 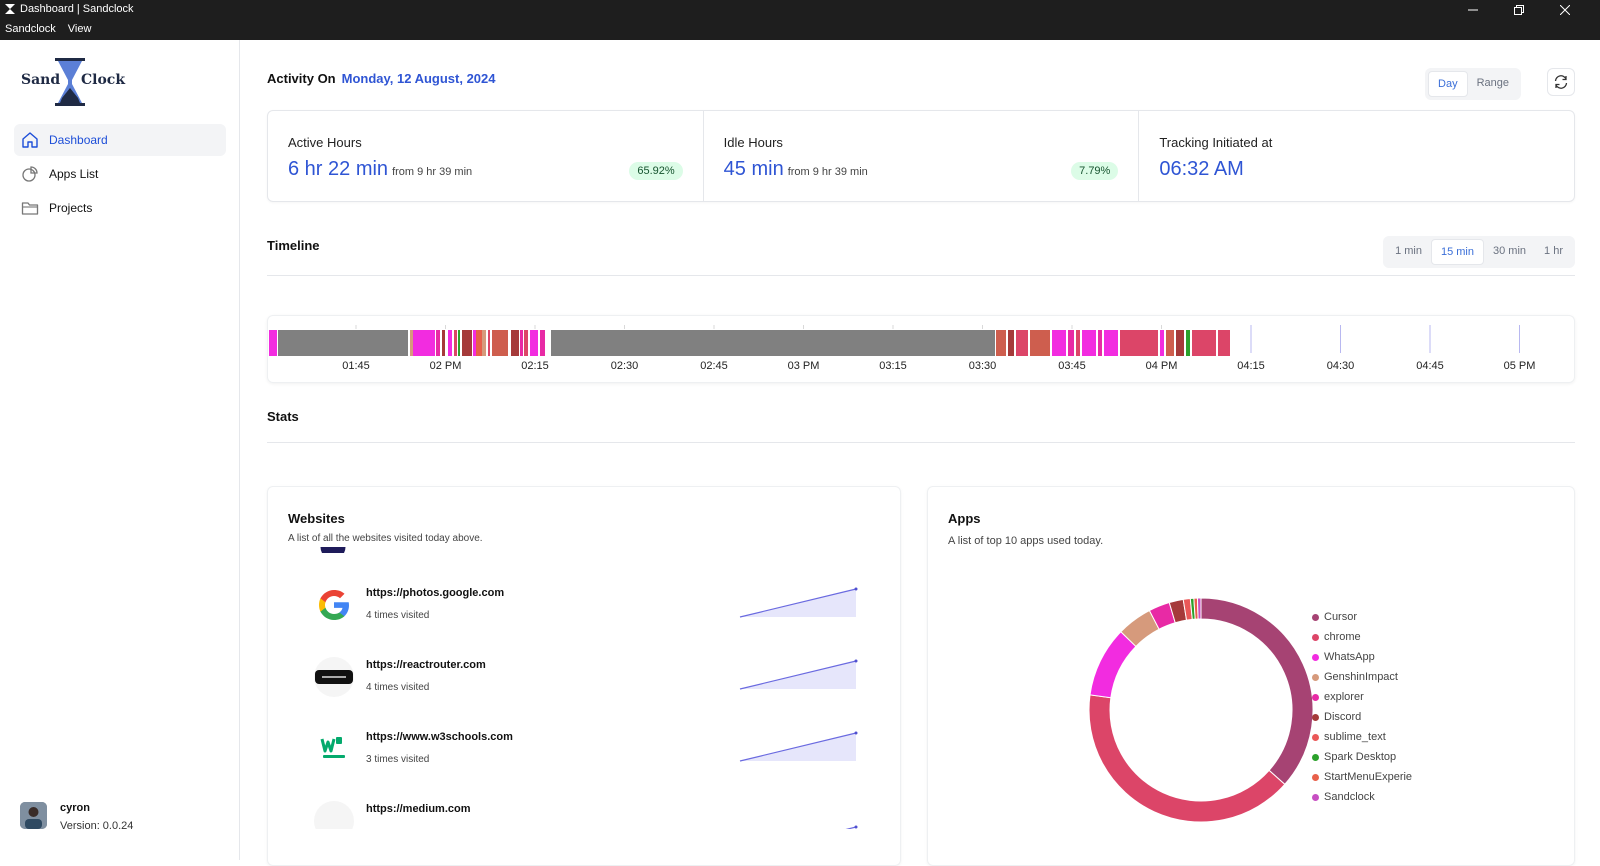 What do you see at coordinates (120, 820) in the screenshot?
I see `user-profile: cyron Version: 0.0.24` at bounding box center [120, 820].